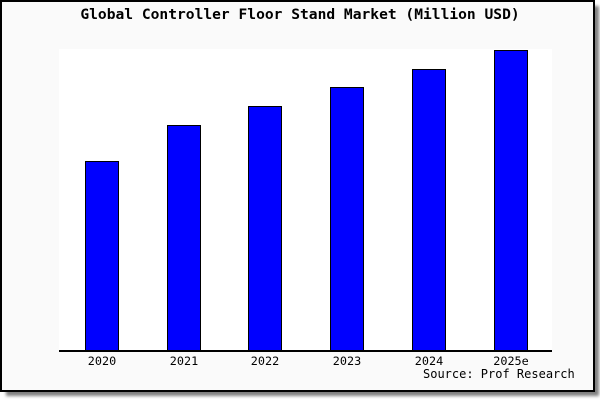 The height and width of the screenshot is (400, 600). What do you see at coordinates (511, 200) in the screenshot?
I see `bar-2025e` at bounding box center [511, 200].